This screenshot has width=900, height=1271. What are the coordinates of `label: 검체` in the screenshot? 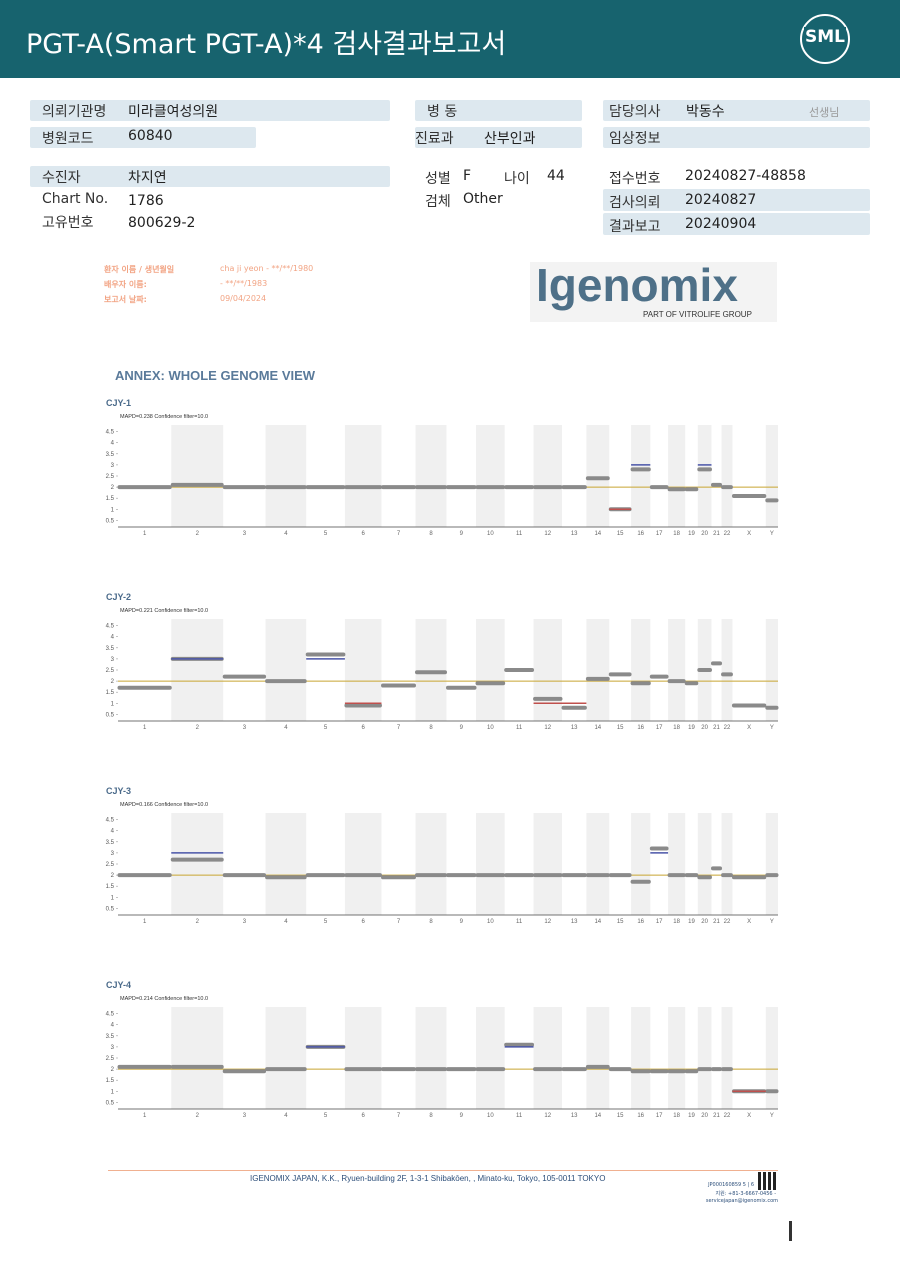 It's located at (438, 202).